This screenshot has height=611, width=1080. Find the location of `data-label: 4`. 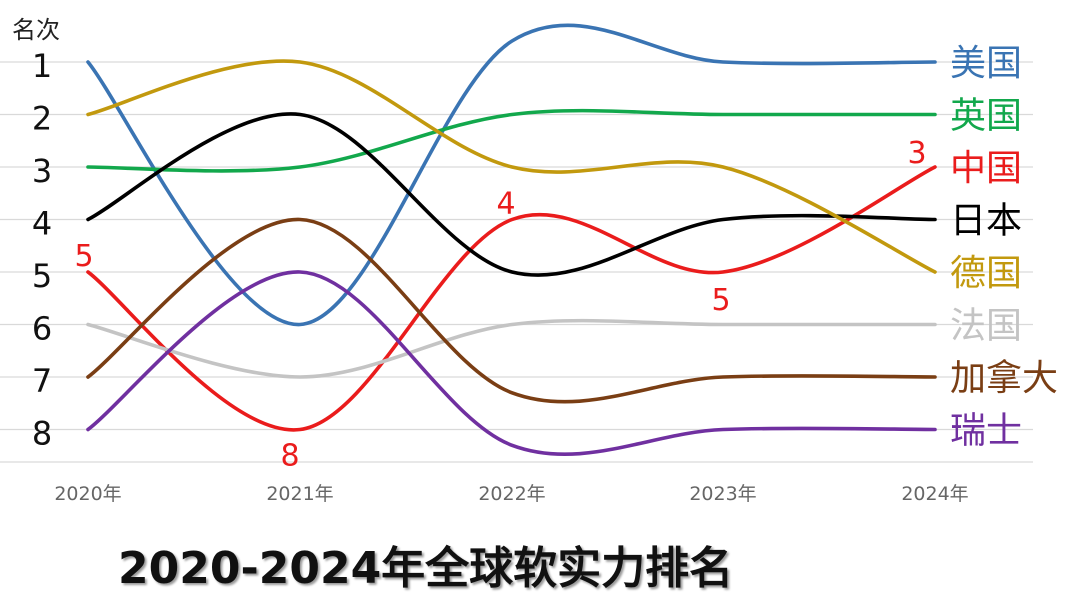

data-label: 4 is located at coordinates (505, 204).